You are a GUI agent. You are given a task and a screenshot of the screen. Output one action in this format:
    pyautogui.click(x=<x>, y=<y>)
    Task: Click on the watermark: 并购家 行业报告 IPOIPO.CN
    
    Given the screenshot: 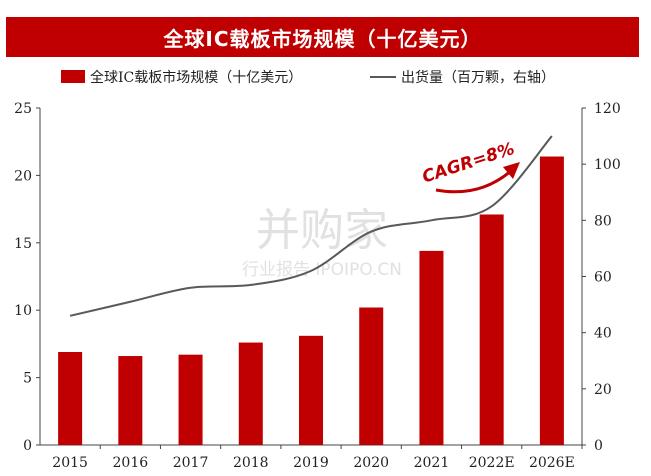 What is the action you would take?
    pyautogui.click(x=322, y=242)
    